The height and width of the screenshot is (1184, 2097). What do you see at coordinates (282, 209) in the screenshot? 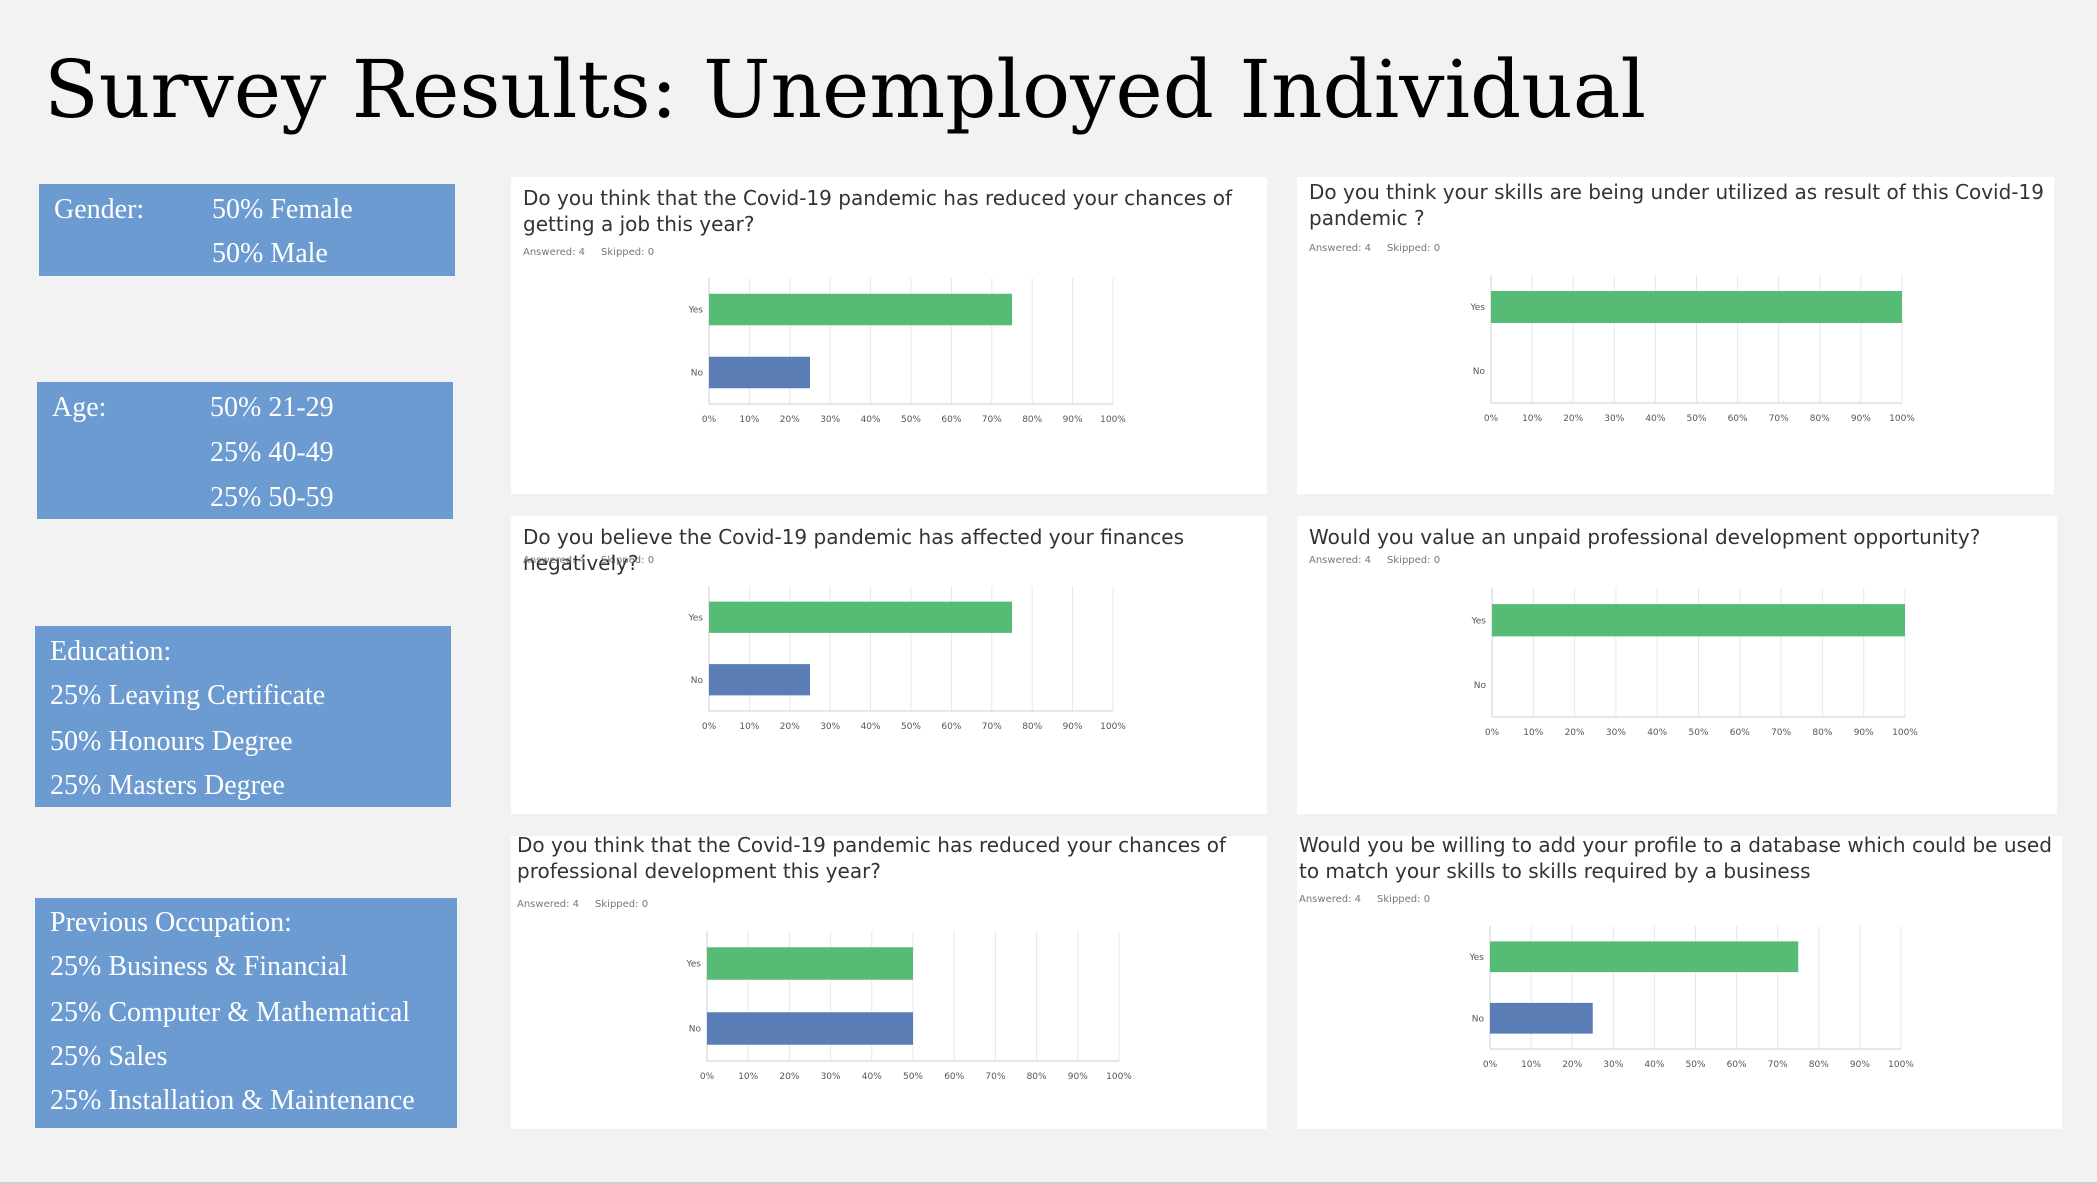
I see `gender-value: 50% Female` at bounding box center [282, 209].